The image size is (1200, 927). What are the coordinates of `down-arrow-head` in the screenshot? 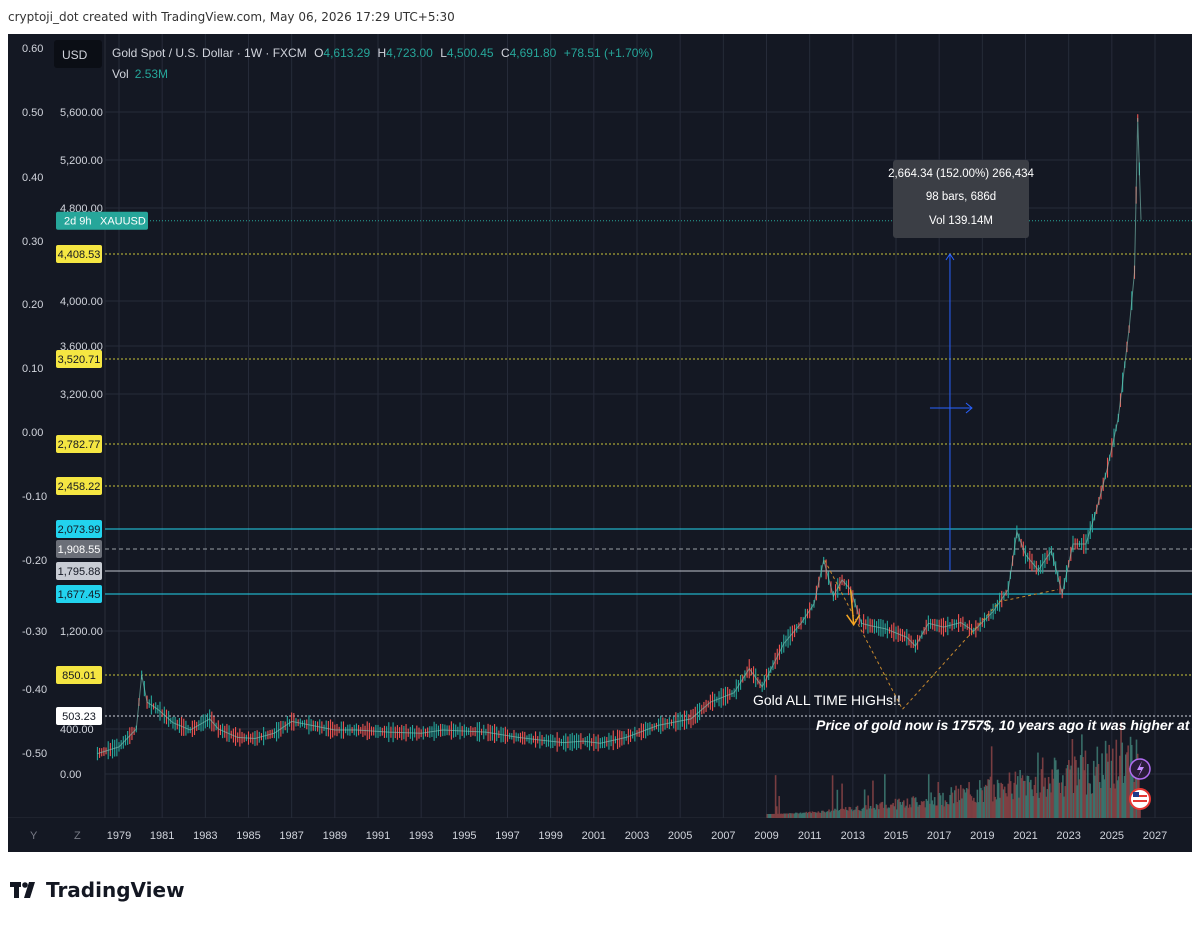 It's located at (853, 620).